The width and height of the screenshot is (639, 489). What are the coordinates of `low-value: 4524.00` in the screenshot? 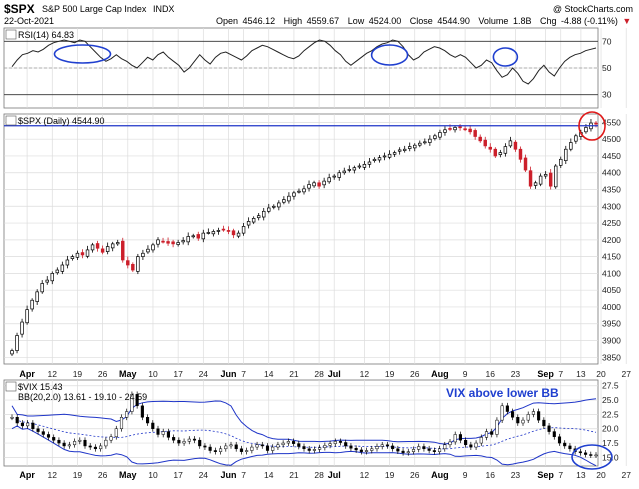 It's located at (385, 21).